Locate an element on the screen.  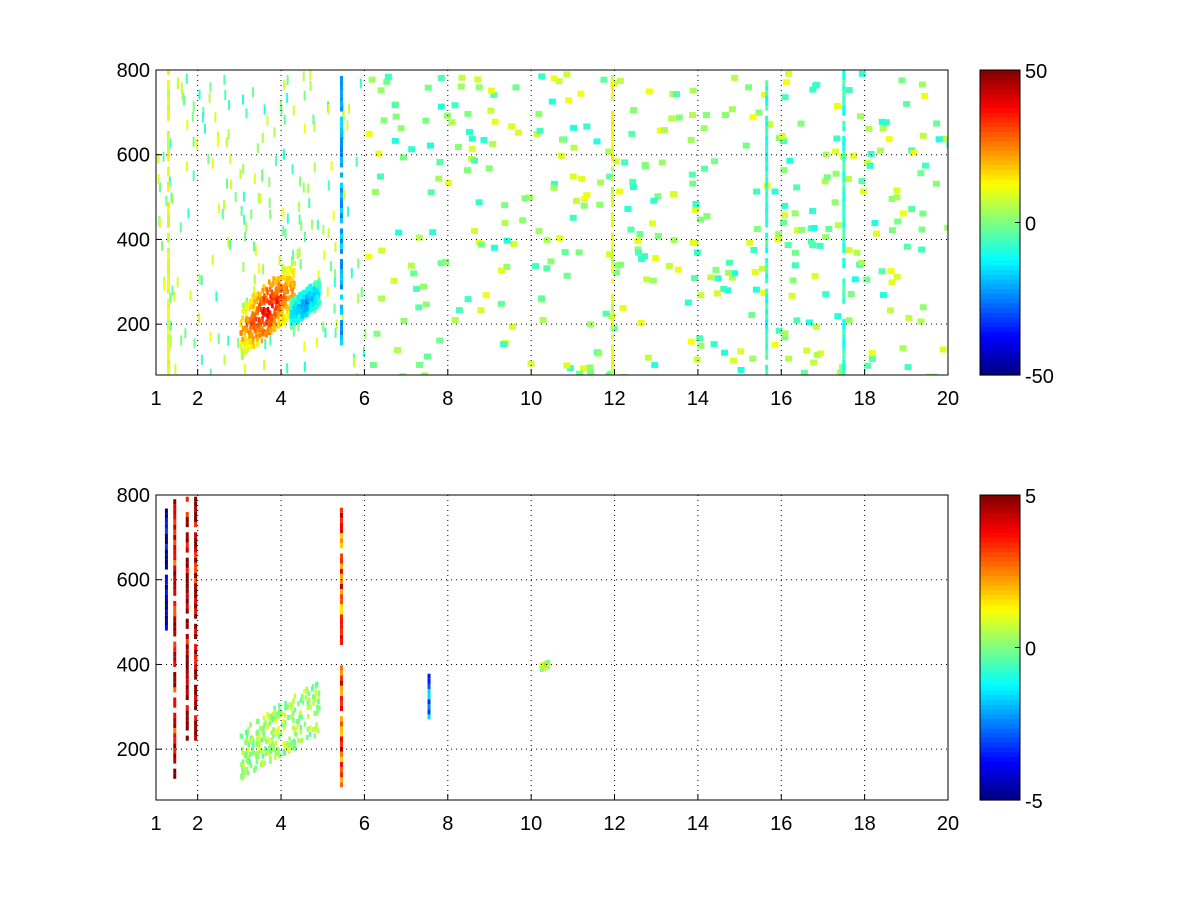
x-tick-label: 10 is located at coordinates (531, 824).